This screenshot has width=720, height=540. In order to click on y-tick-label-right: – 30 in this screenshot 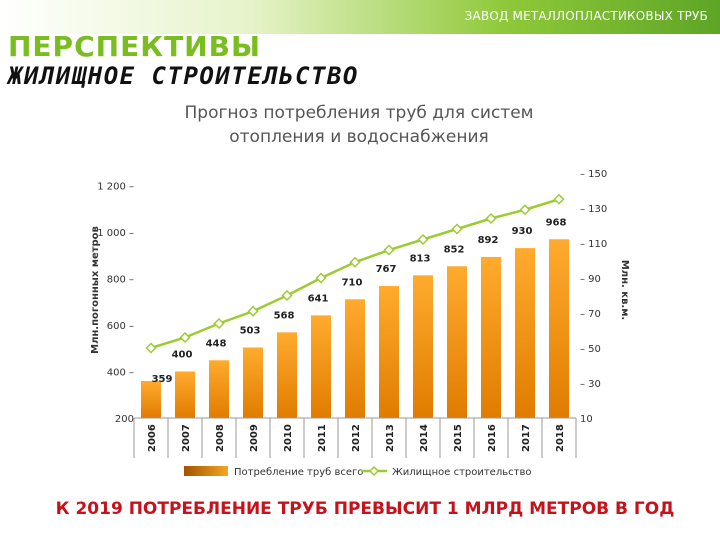, I will do `click(590, 384)`.